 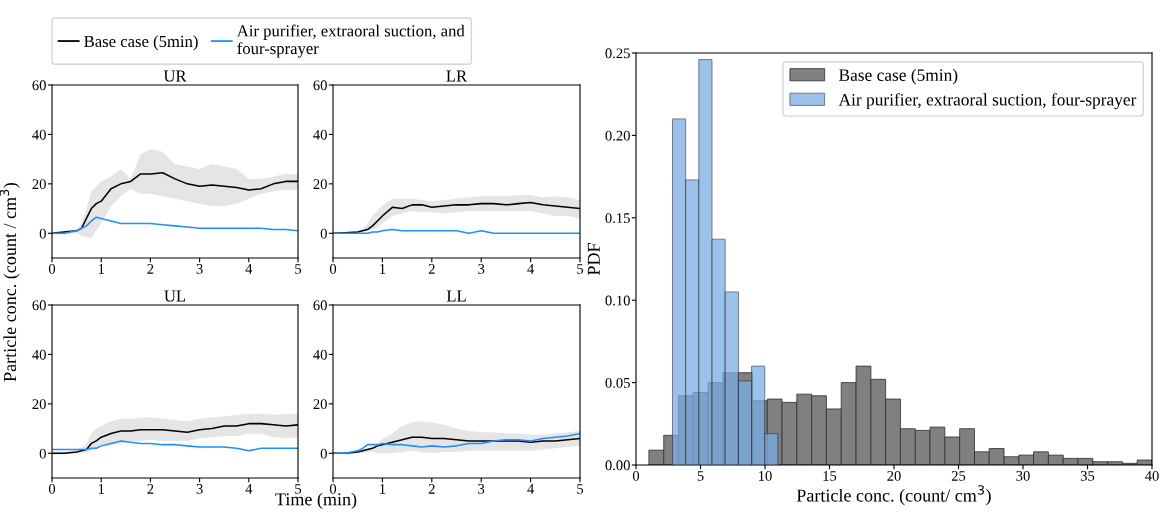 I want to click on chart-title: UR, so click(x=175, y=76).